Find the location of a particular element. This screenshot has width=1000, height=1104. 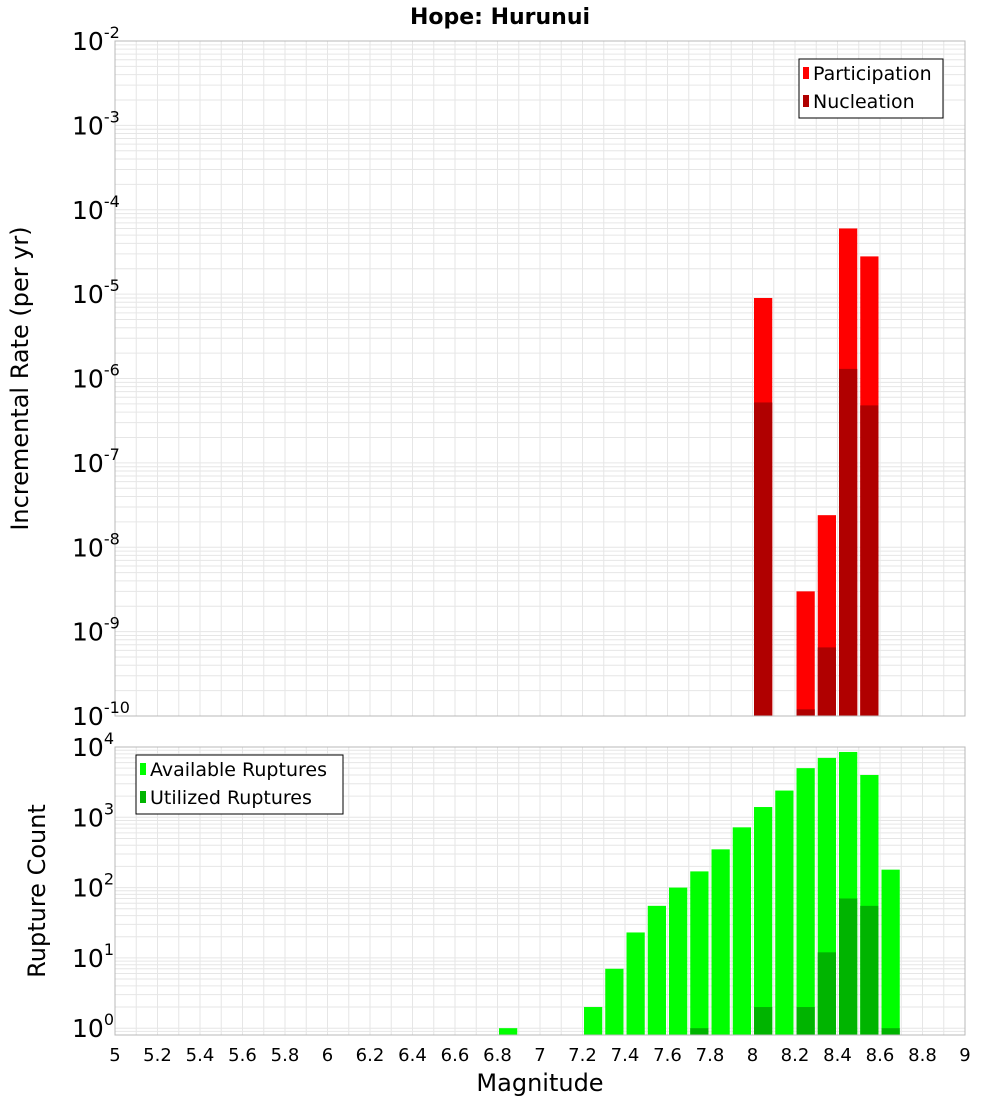

y-tick-label: 10⁻⁹ is located at coordinates (96, 630).